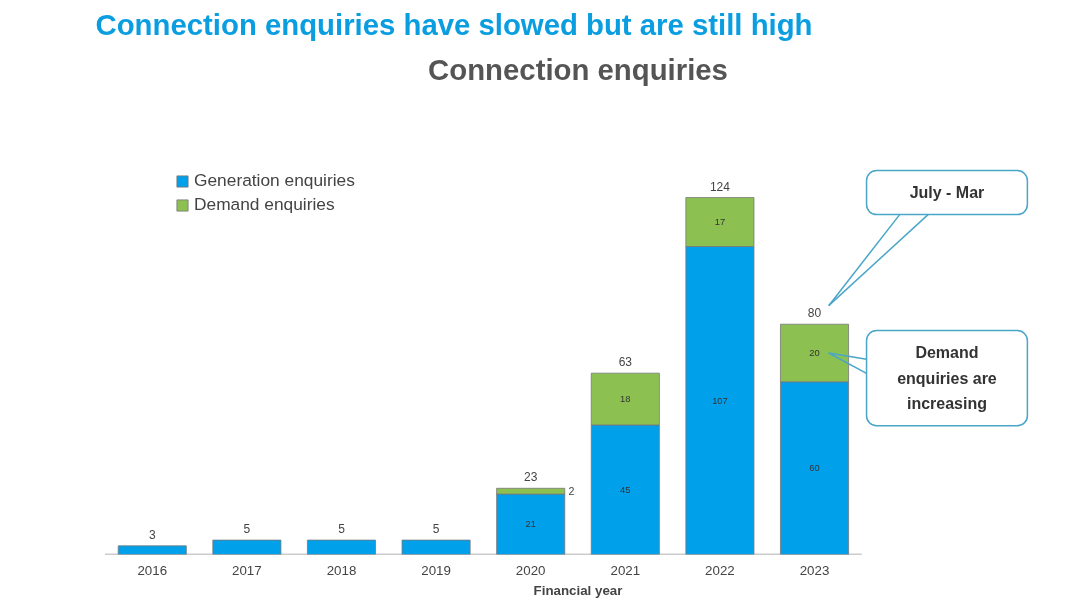 This screenshot has width=1070, height=600. What do you see at coordinates (720, 570) in the screenshot?
I see `x-tick-label: 2022` at bounding box center [720, 570].